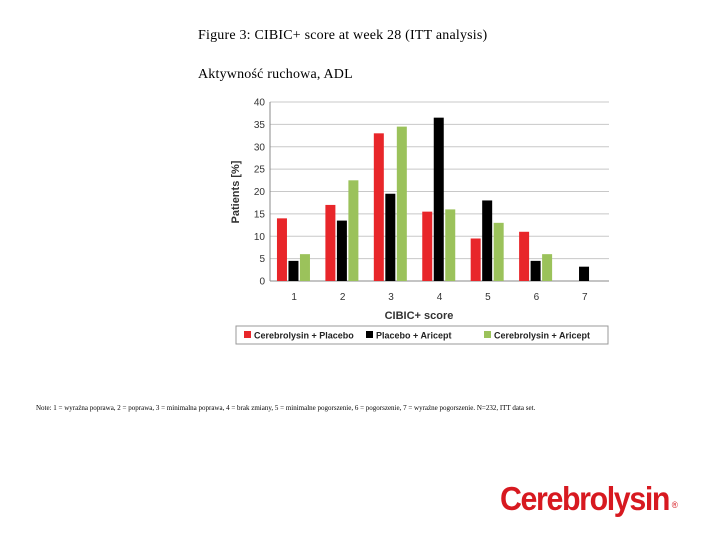 The image size is (720, 540). I want to click on y-tick-label: 10, so click(260, 237).